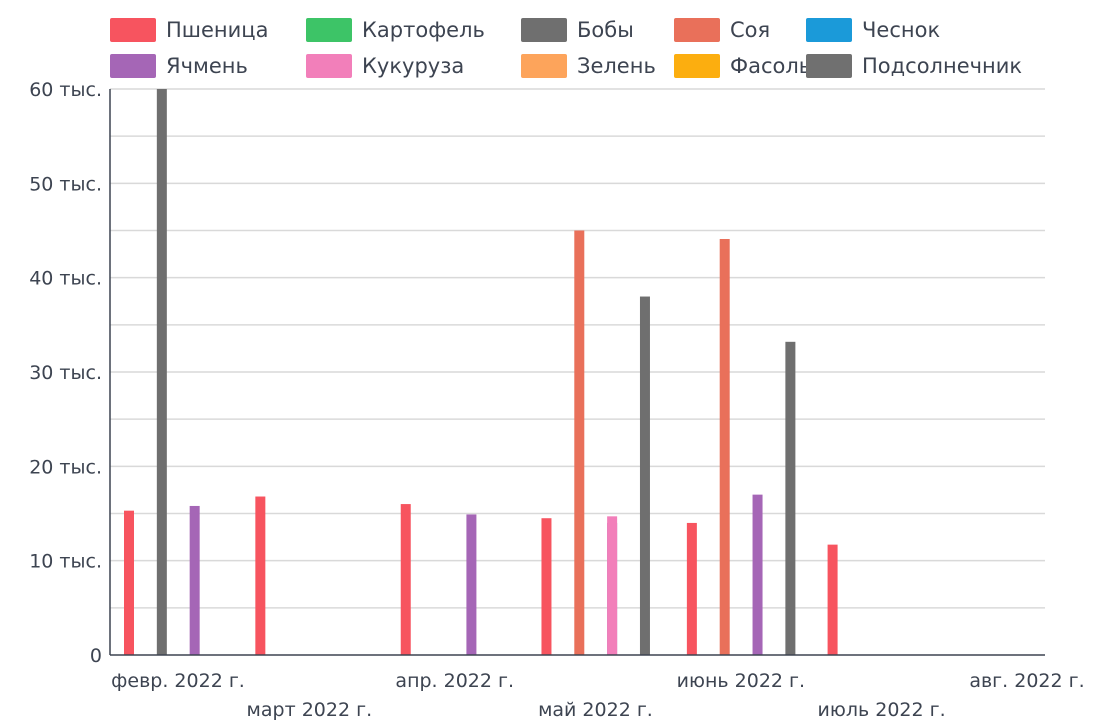 The width and height of the screenshot is (1110, 728). What do you see at coordinates (616, 66) in the screenshot?
I see `legend-label: Зелень` at bounding box center [616, 66].